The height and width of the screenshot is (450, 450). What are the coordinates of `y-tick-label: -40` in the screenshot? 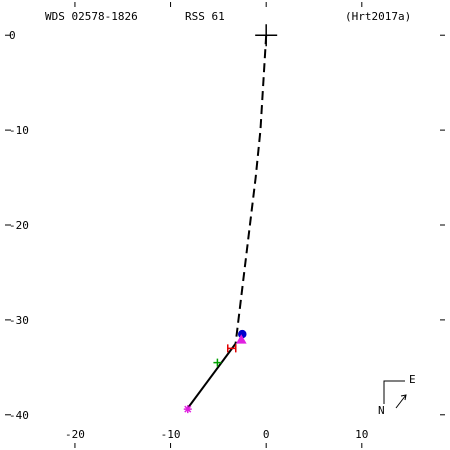 It's located at (19, 415).